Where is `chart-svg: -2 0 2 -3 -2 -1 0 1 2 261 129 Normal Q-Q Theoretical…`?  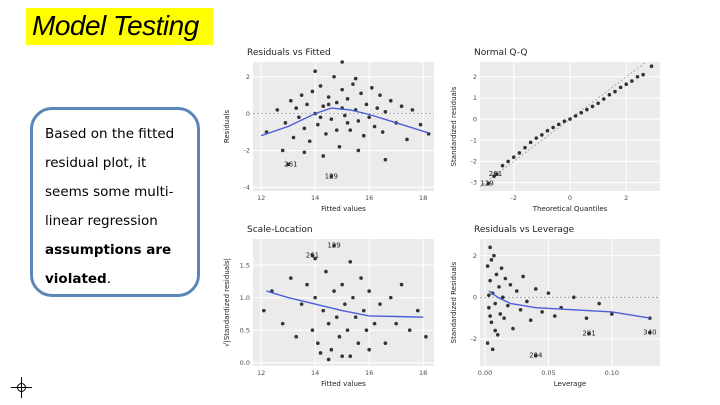 chart-svg: -2 0 2 -3 -2 -1 0 1 2 261 129 Normal Q-Q Theoretical… is located at coordinates (557, 129).